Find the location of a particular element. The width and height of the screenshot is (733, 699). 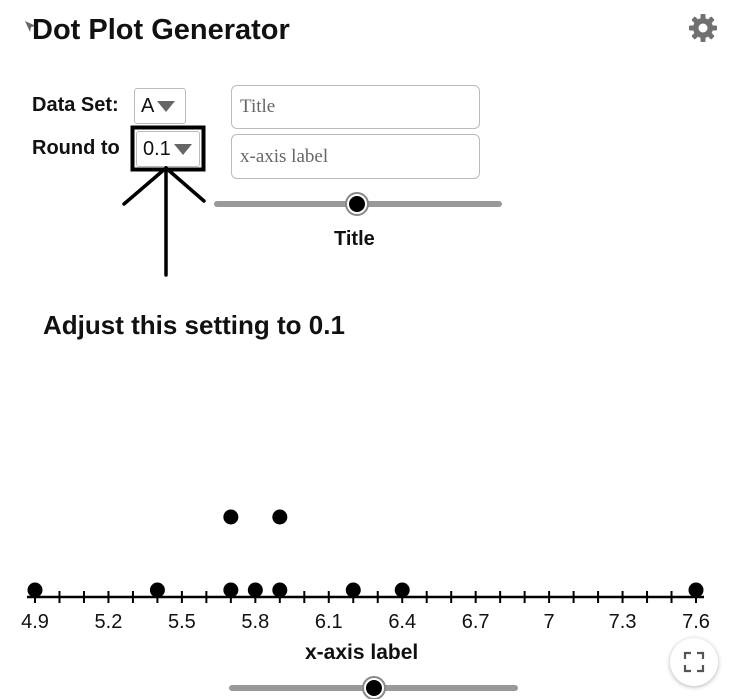

round-to-value: 0.1 is located at coordinates (157, 148).